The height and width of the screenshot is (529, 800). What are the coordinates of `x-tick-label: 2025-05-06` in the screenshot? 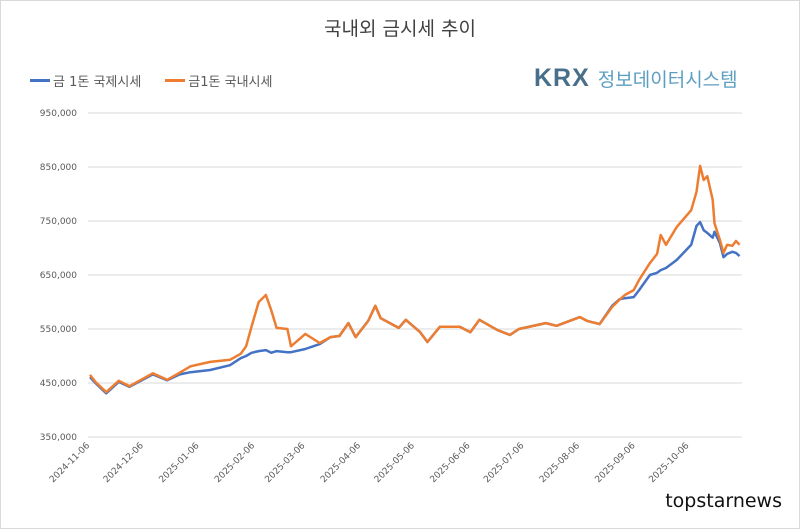 It's located at (395, 463).